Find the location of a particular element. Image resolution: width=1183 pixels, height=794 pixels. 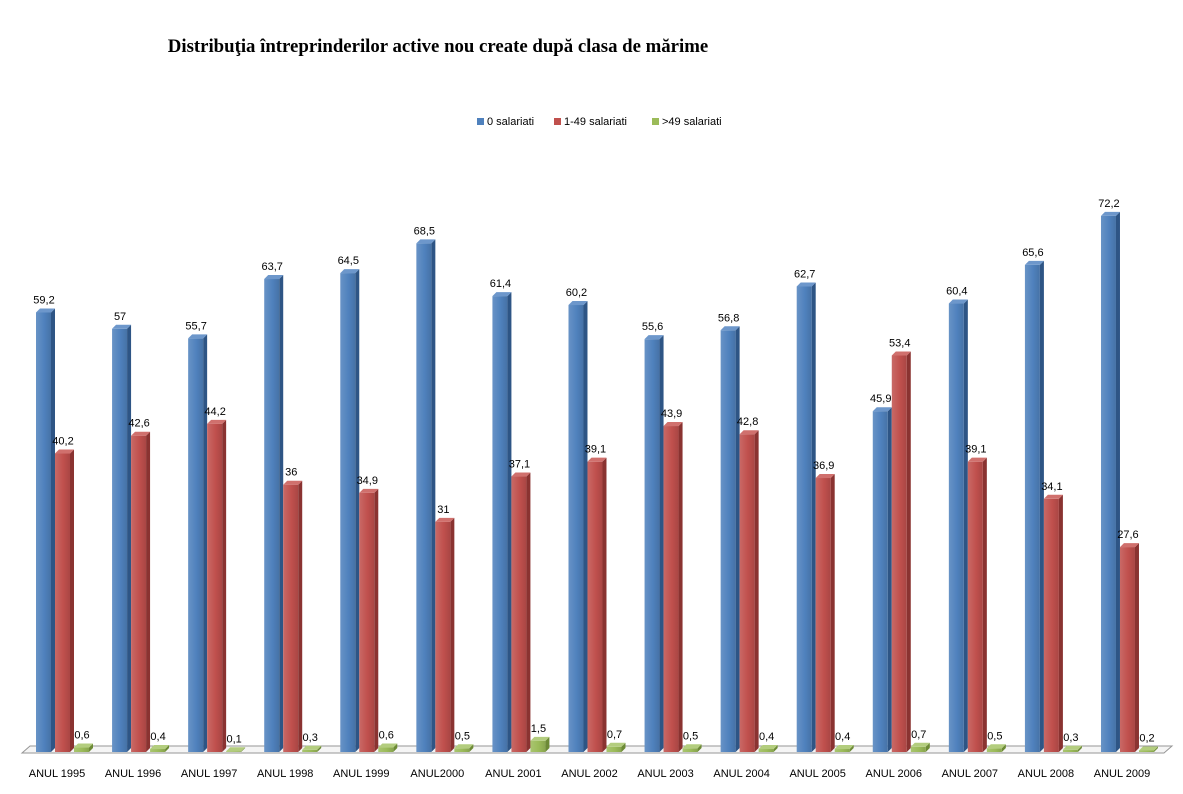

bar-series-0-anul-2007 is located at coordinates (958, 525).